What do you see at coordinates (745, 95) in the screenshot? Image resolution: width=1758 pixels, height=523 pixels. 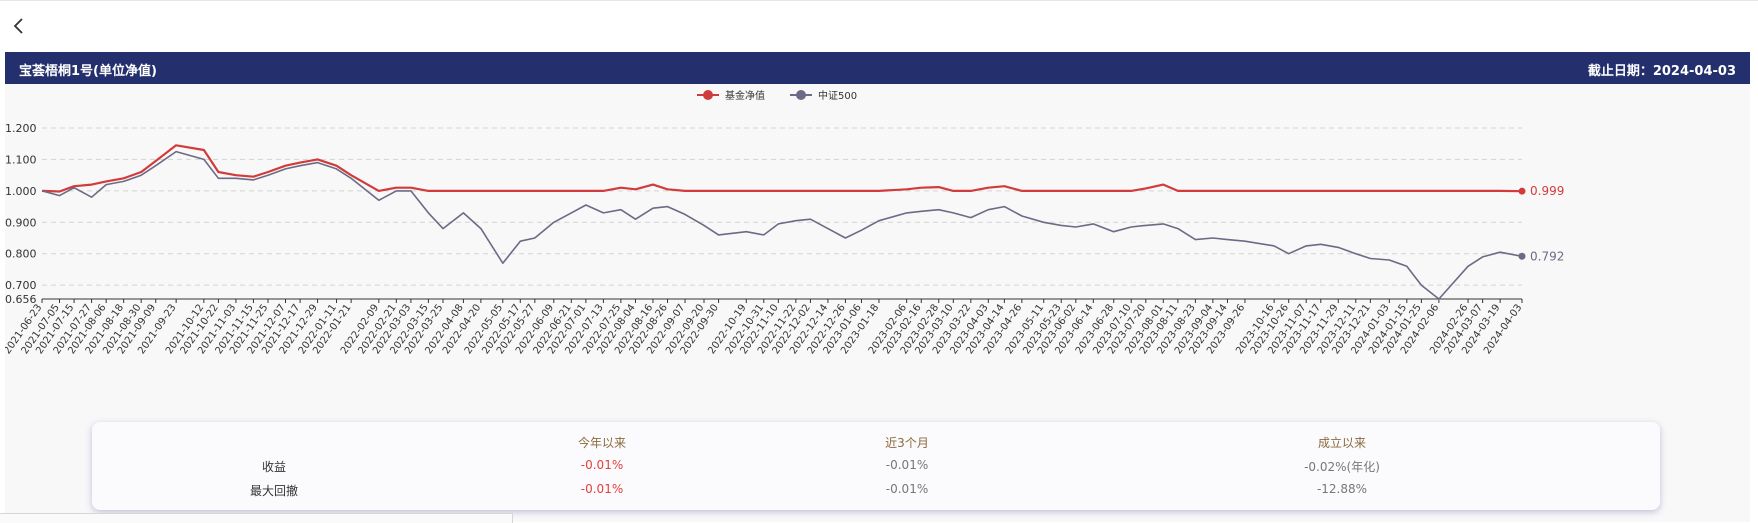 I see `legend-label: 基金净值` at bounding box center [745, 95].